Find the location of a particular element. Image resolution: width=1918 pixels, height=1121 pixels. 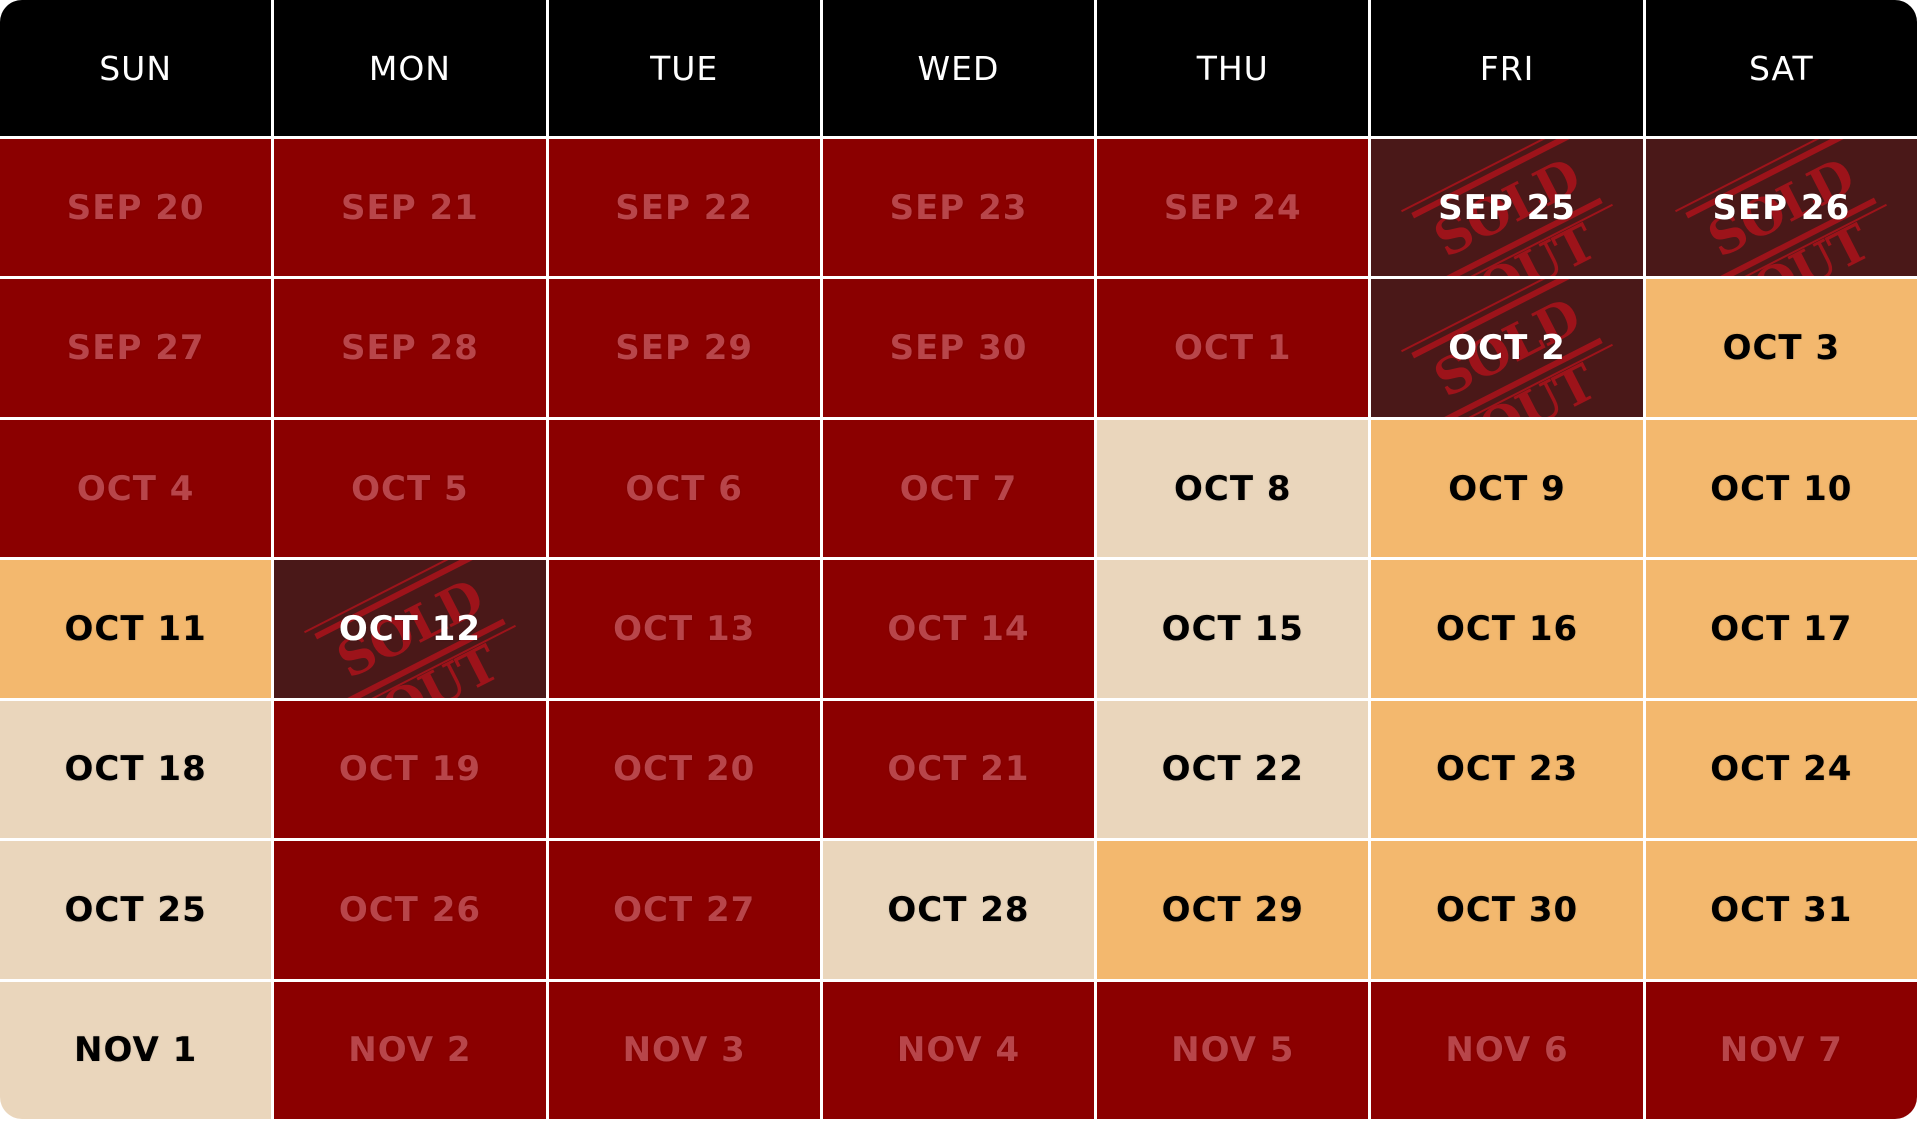

day-label: OCT 20 is located at coordinates (684, 769).